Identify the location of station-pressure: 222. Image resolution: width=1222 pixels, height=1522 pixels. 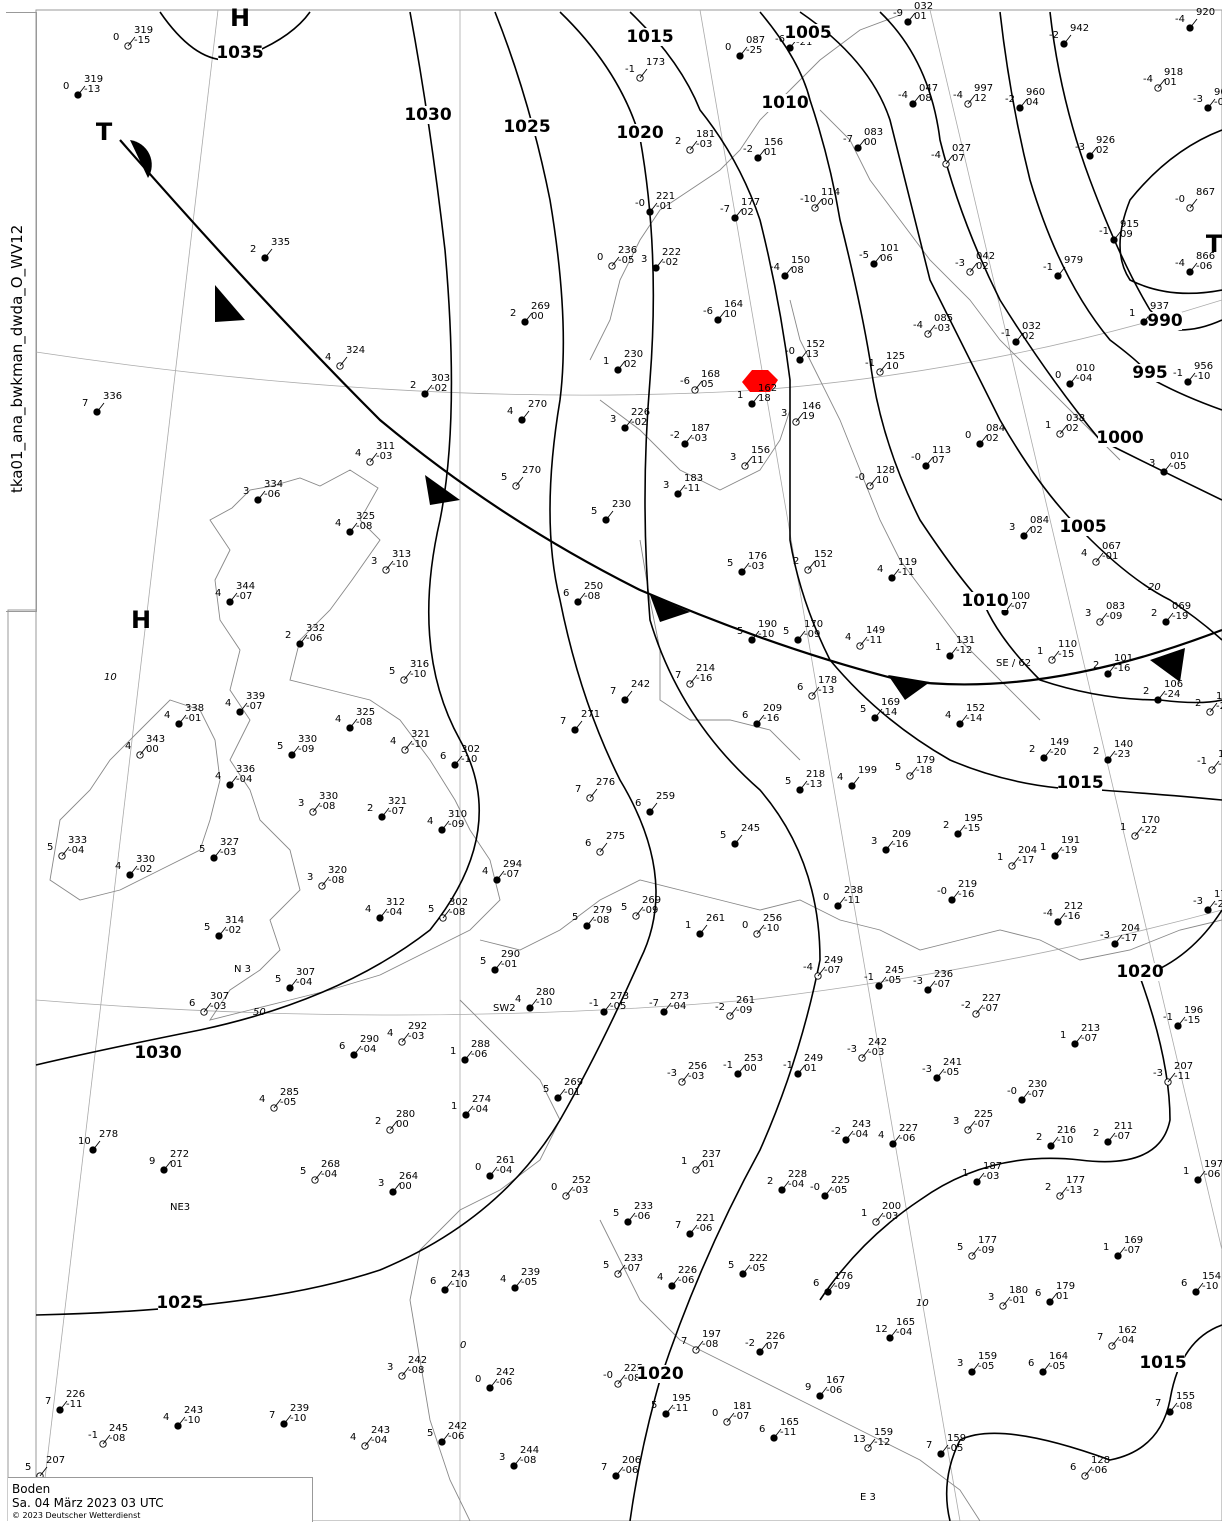
(758, 1258).